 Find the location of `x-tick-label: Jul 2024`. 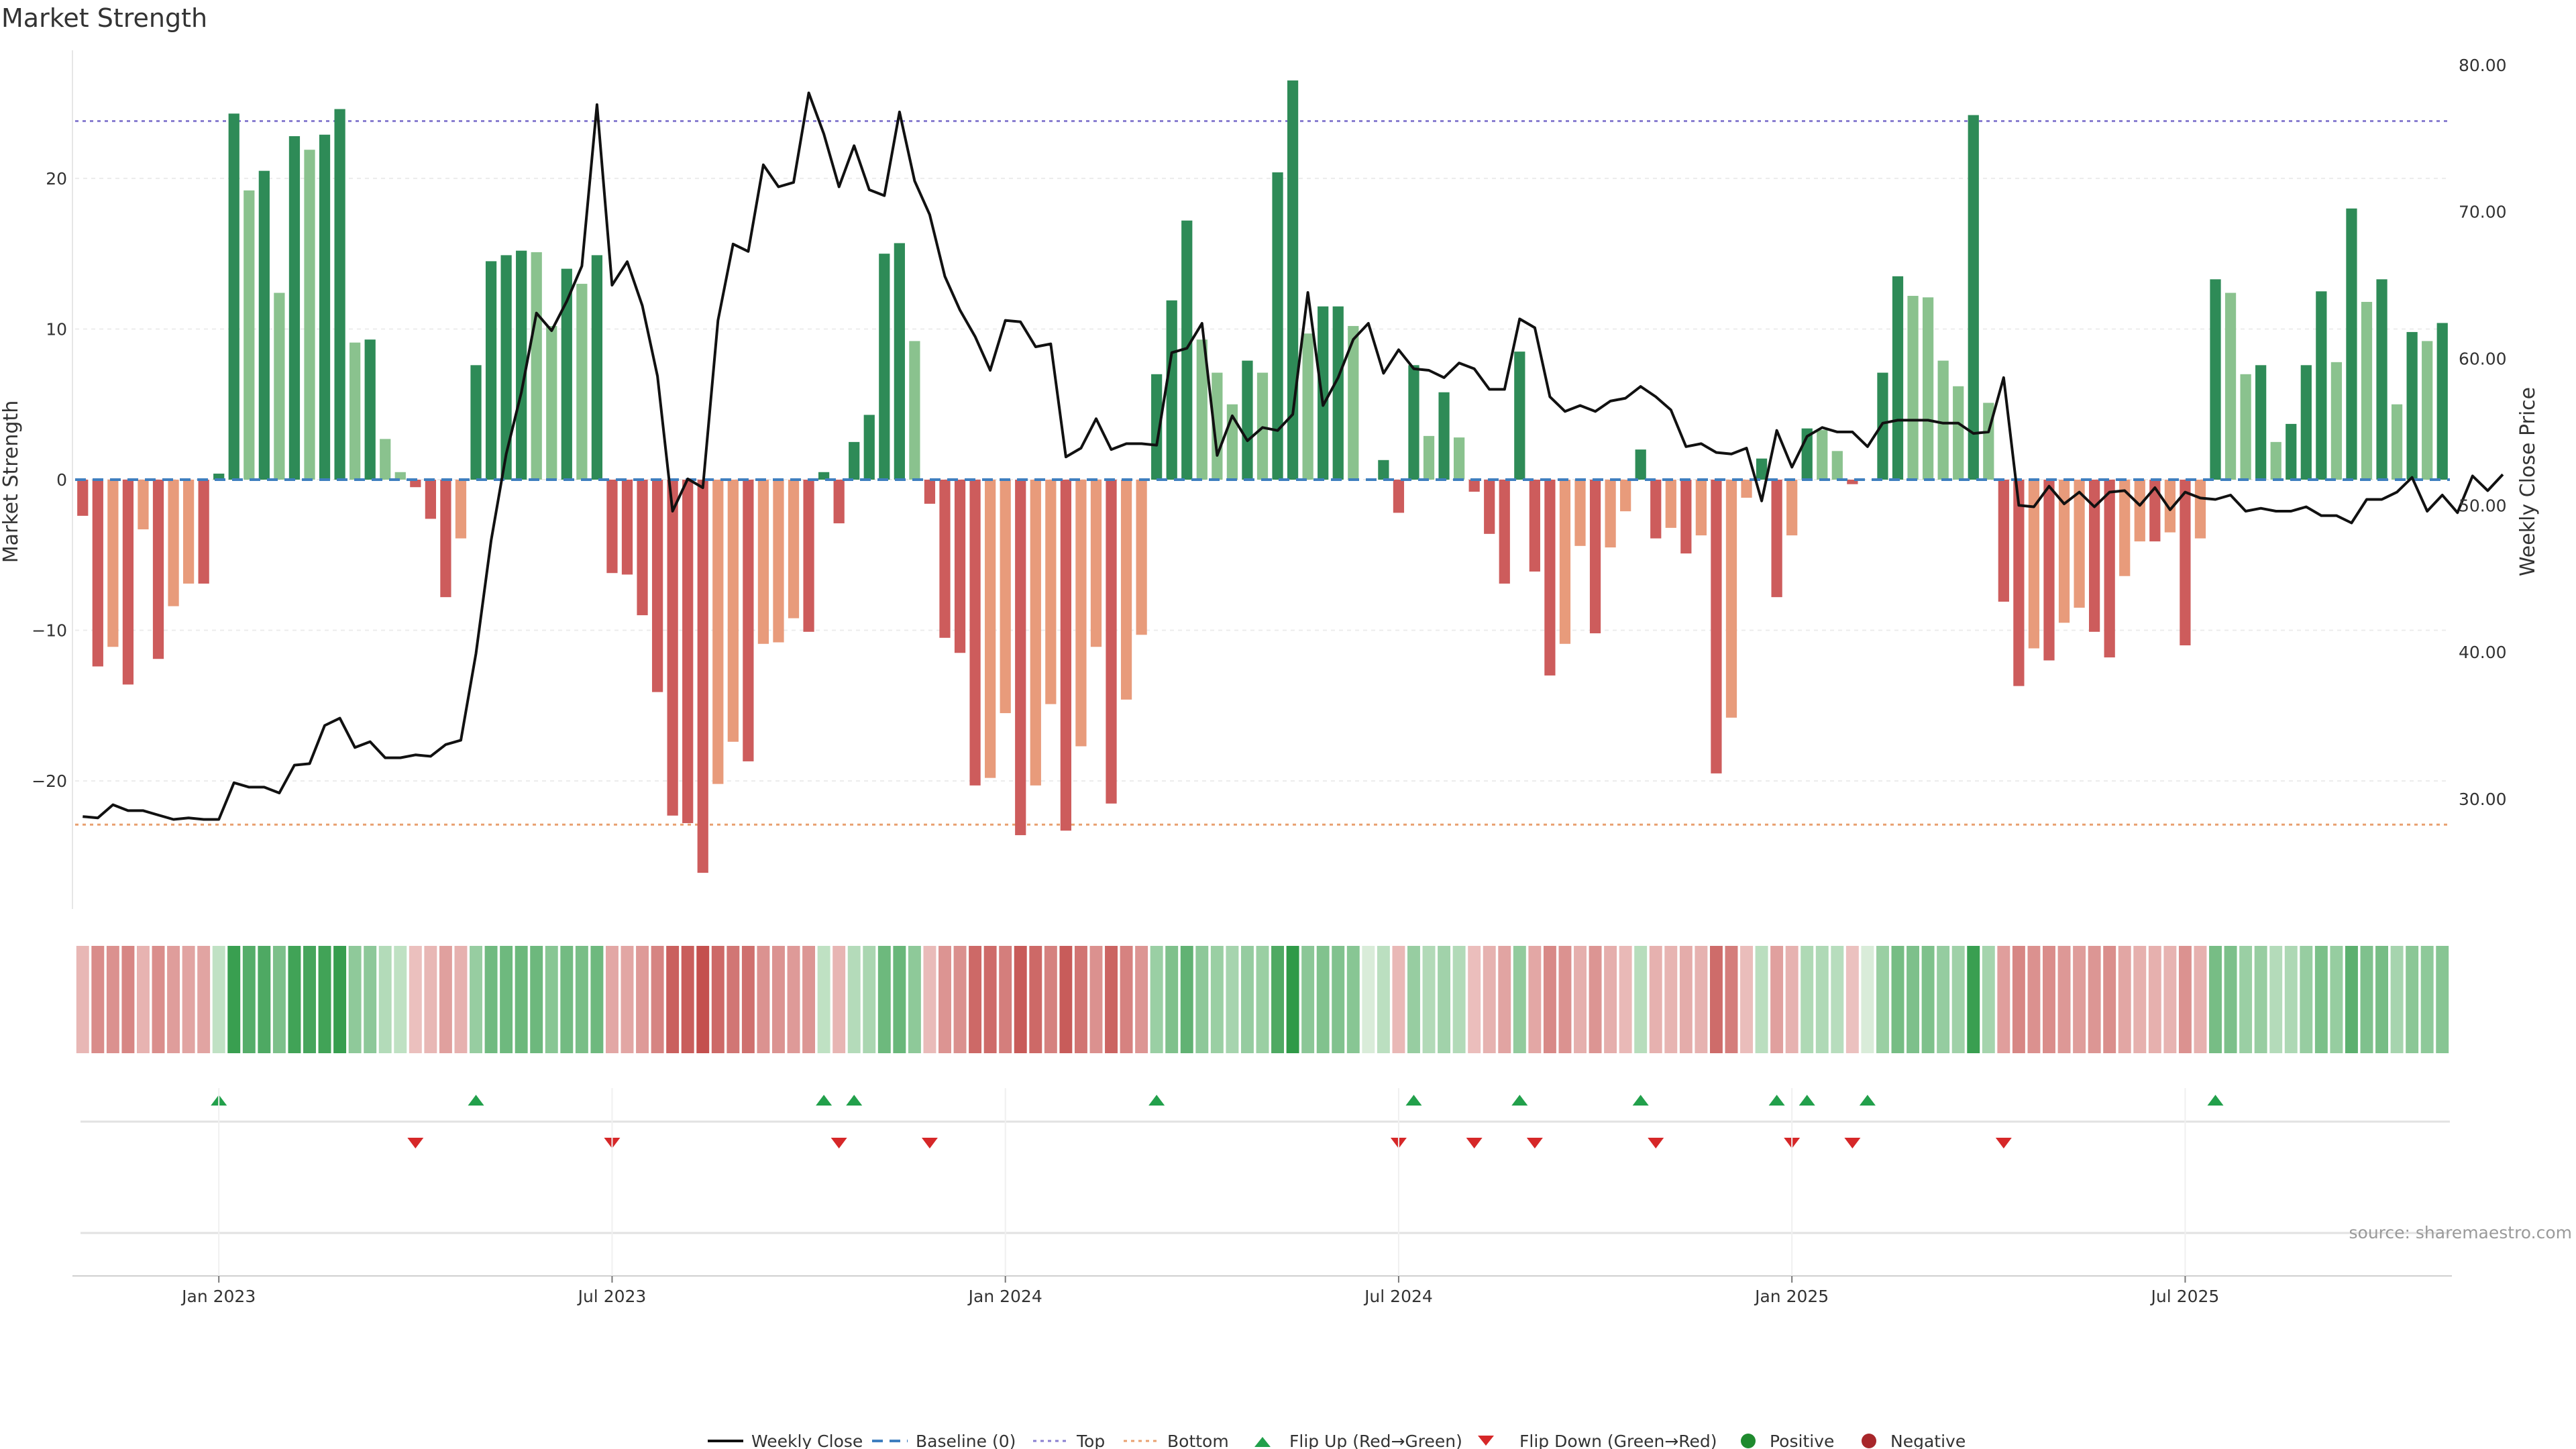

x-tick-label: Jul 2024 is located at coordinates (1398, 1296).